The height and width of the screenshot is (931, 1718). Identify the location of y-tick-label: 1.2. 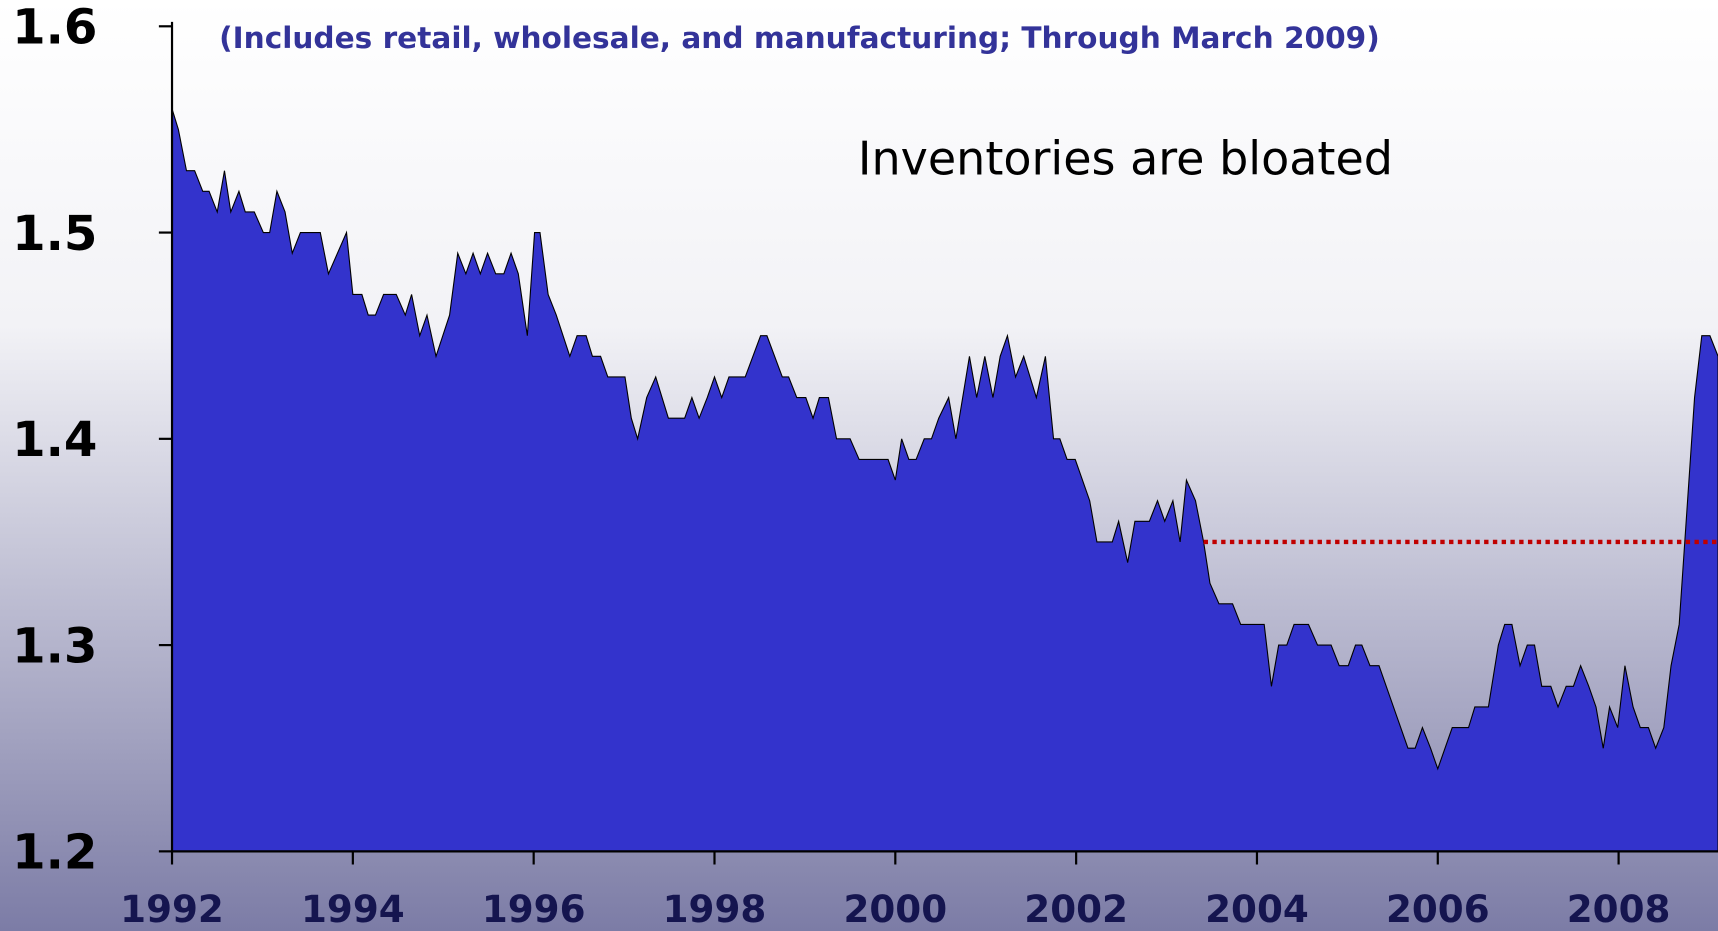
(54, 853).